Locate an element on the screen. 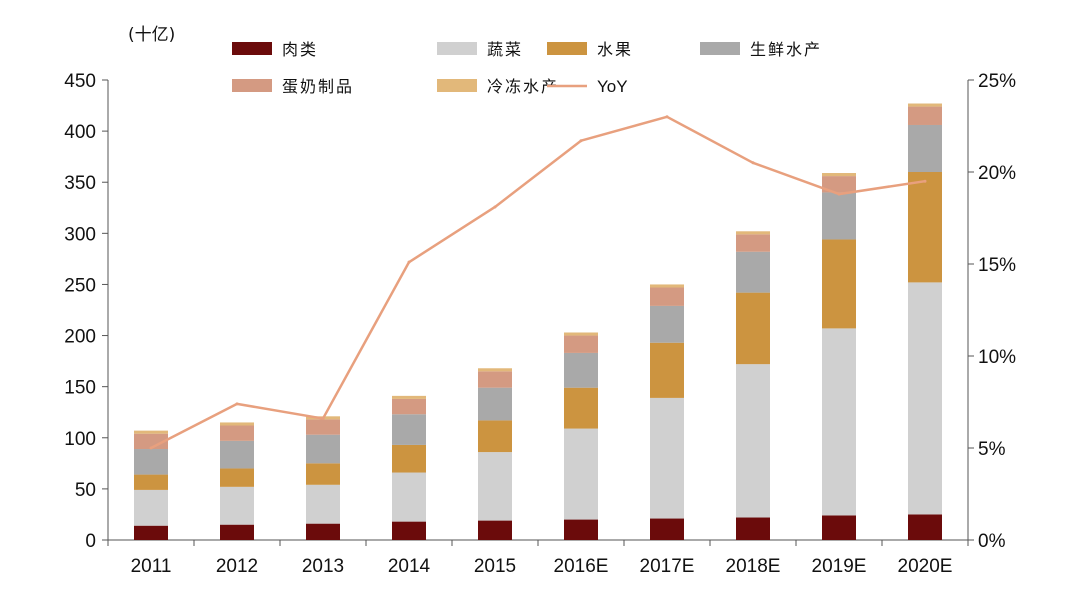 Image resolution: width=1080 pixels, height=603 pixels. x-tick-label: 2018E is located at coordinates (753, 566).